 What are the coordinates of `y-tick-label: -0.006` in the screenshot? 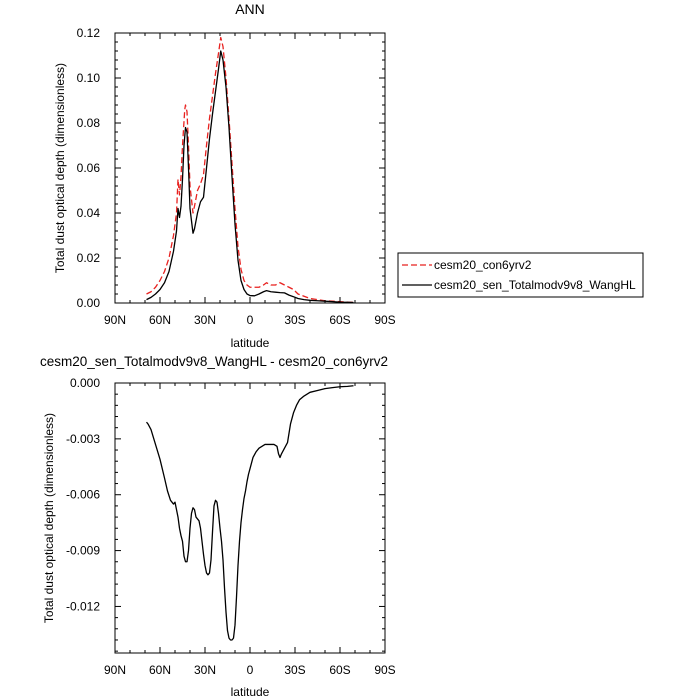 It's located at (83, 495).